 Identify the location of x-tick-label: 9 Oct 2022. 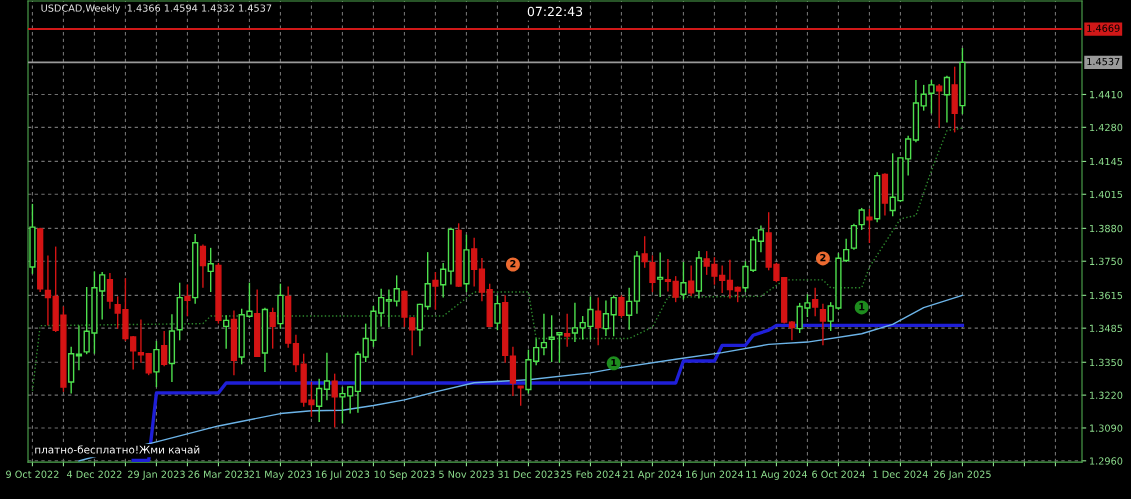
(32, 474).